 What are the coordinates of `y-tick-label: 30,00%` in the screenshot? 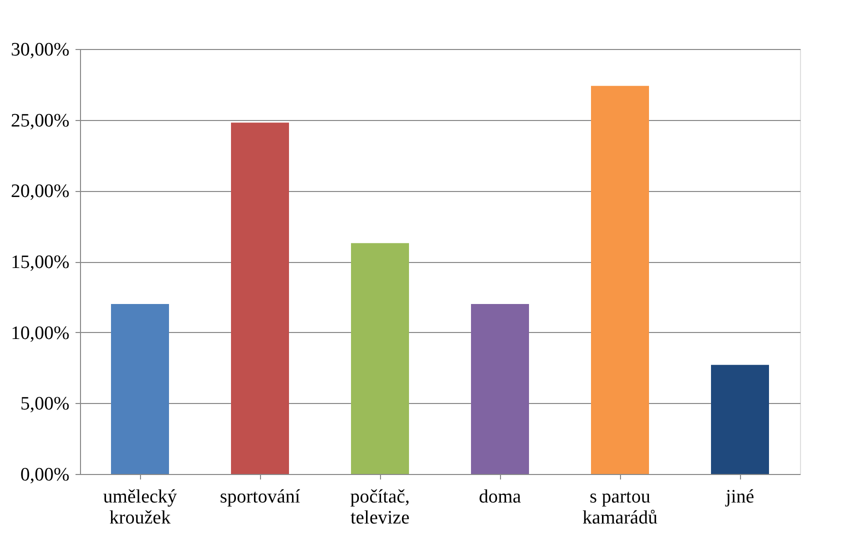 It's located at (40, 50).